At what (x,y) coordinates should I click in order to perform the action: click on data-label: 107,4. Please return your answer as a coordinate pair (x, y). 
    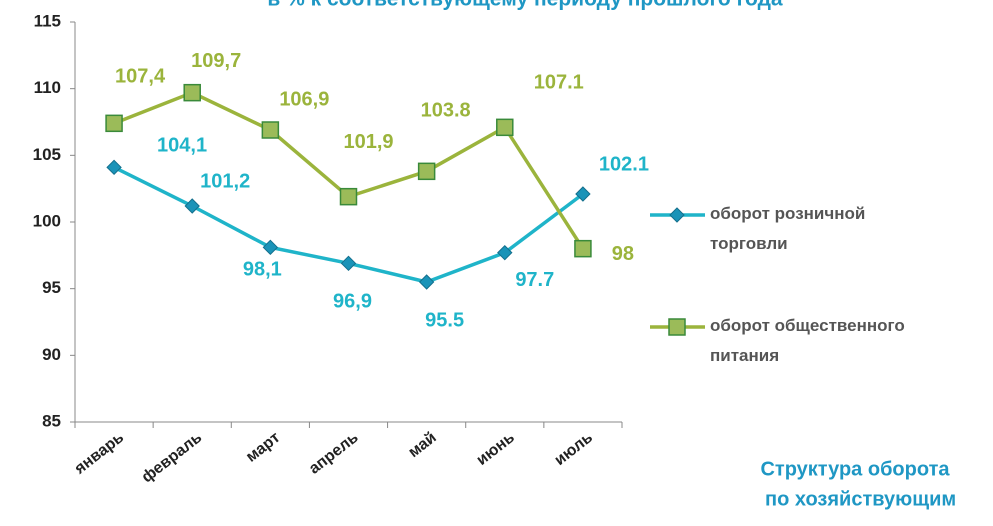
    Looking at the image, I should click on (140, 77).